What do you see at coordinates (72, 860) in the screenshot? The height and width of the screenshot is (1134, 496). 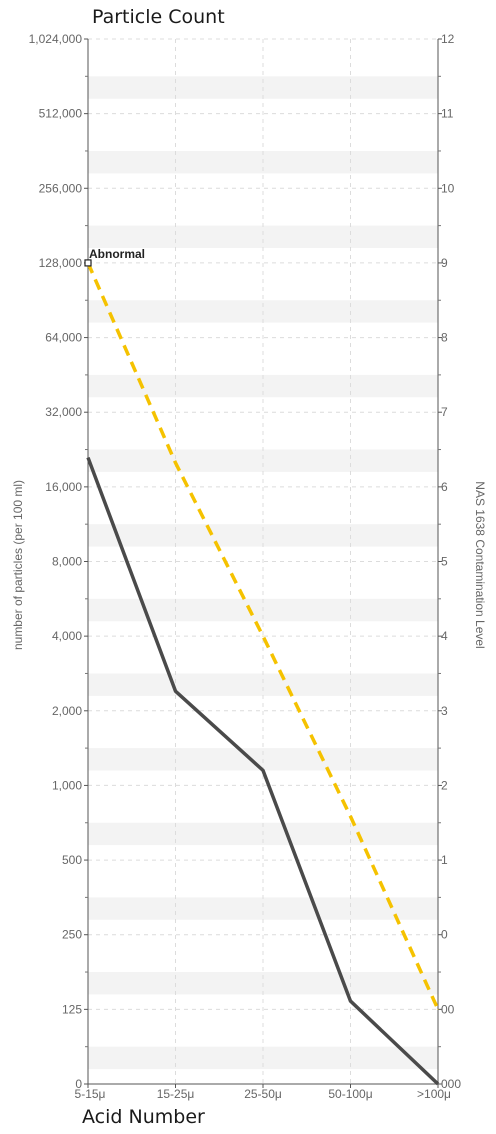 I see `y-tick-label: 500` at bounding box center [72, 860].